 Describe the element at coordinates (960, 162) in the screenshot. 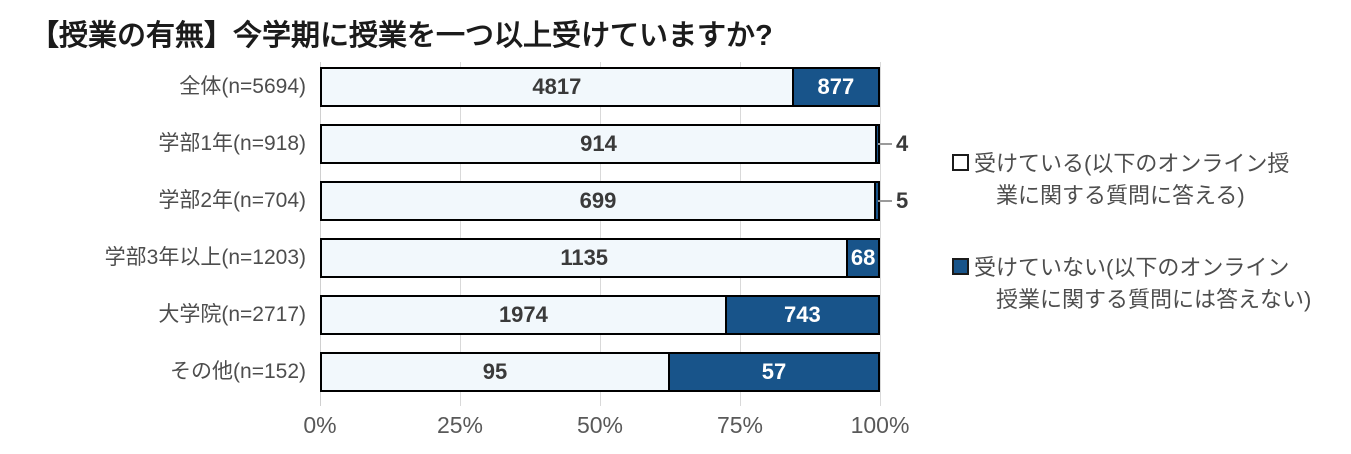

I see `legend-swatch-light-icon` at that location.